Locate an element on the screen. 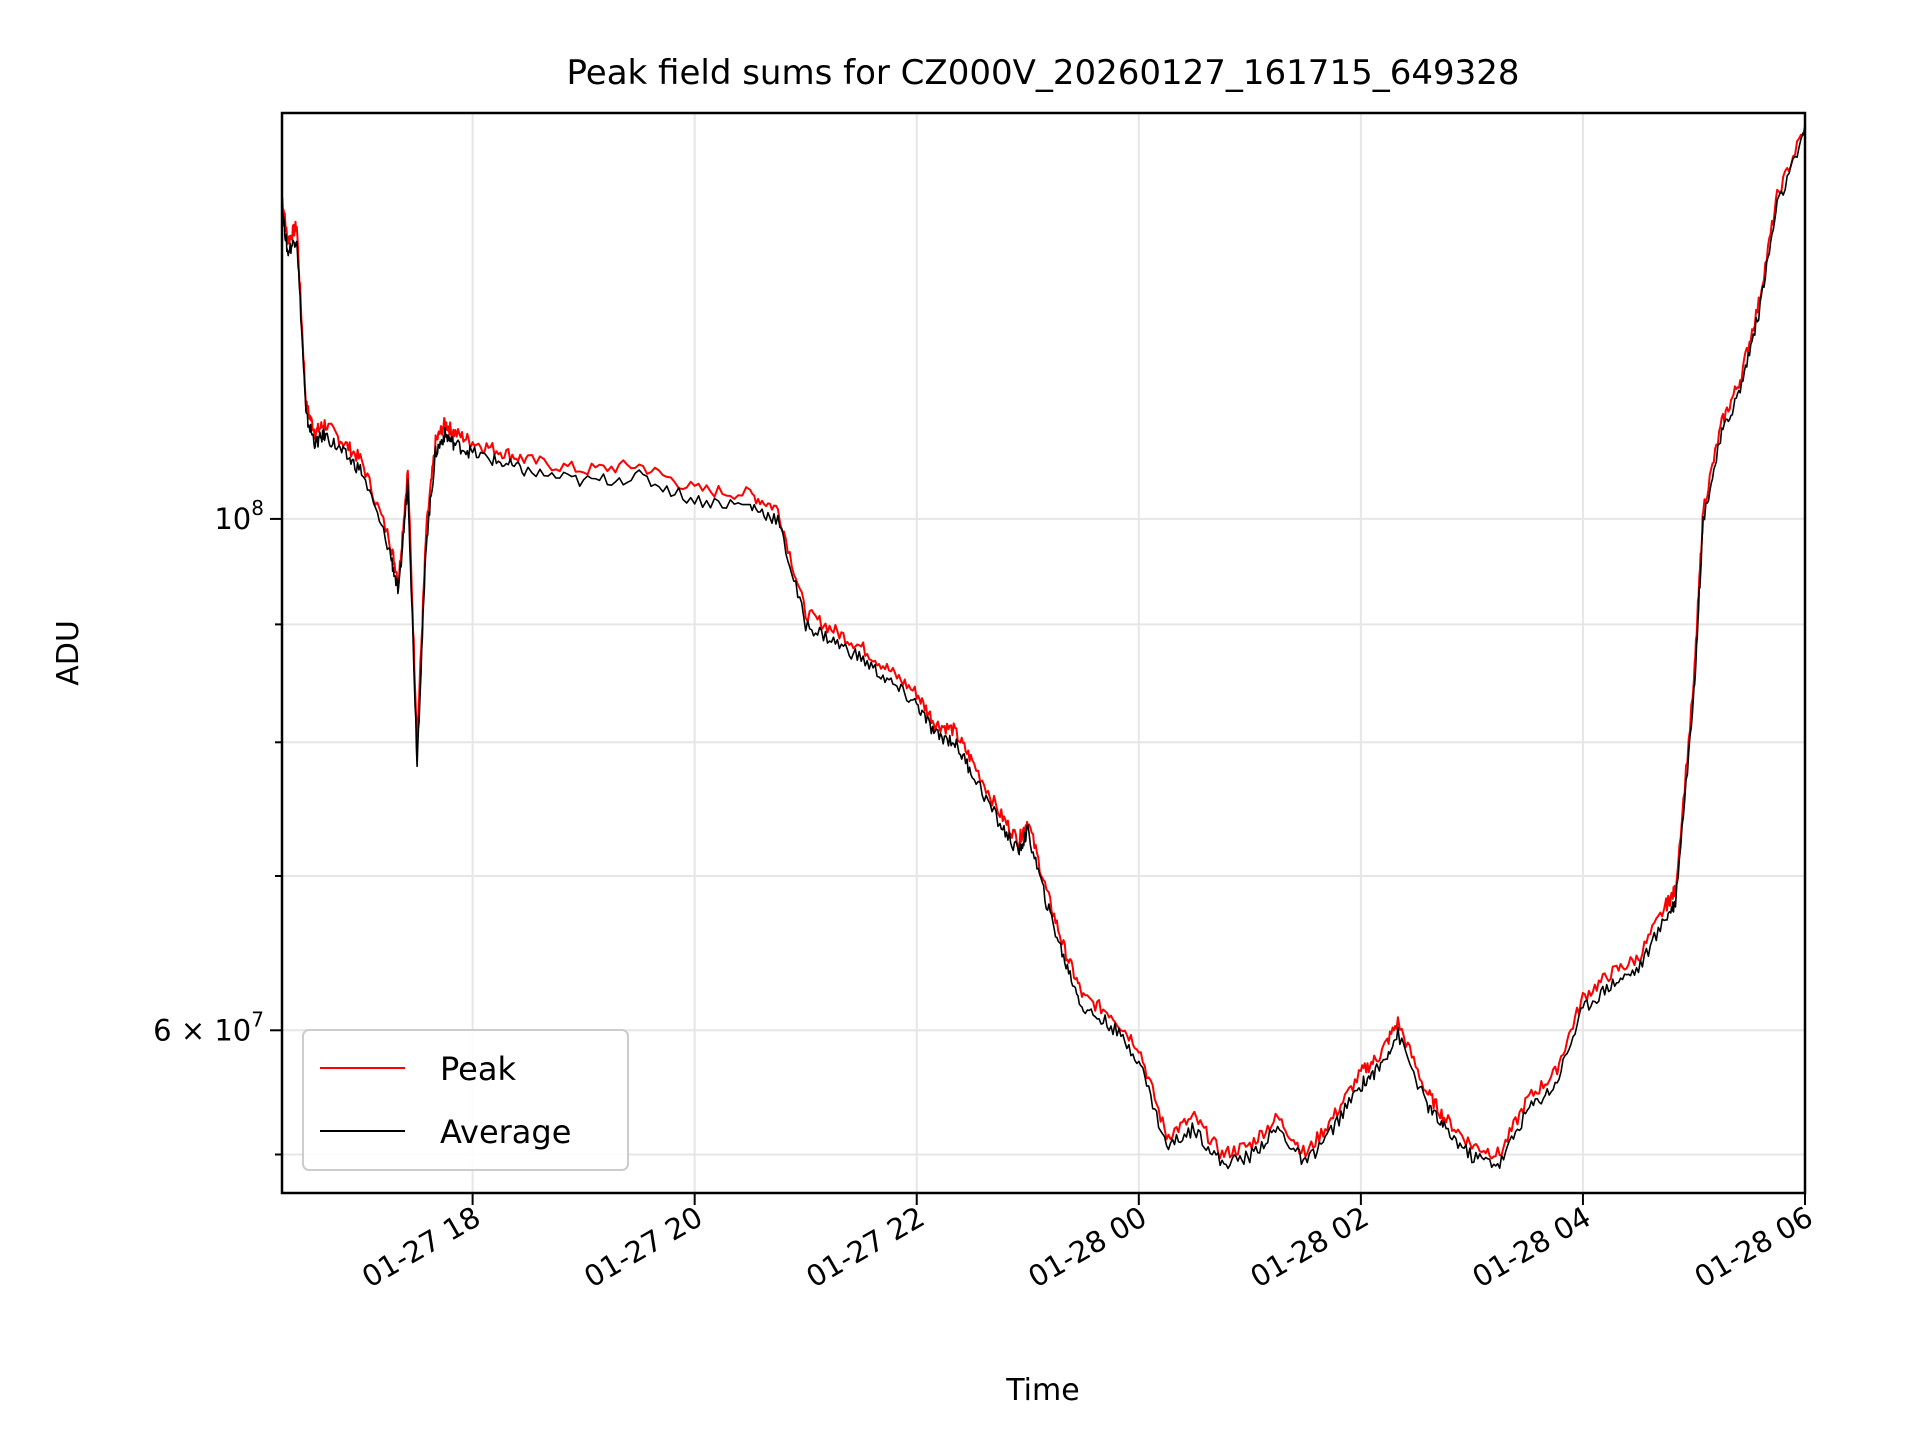 The width and height of the screenshot is (1920, 1440). legend-box is located at coordinates (465, 1100).